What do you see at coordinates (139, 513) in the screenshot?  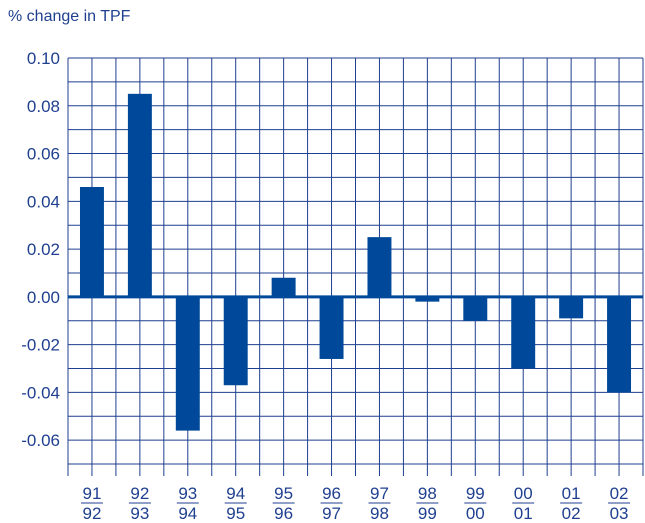 I see `x-tick-label-bottom: 93` at bounding box center [139, 513].